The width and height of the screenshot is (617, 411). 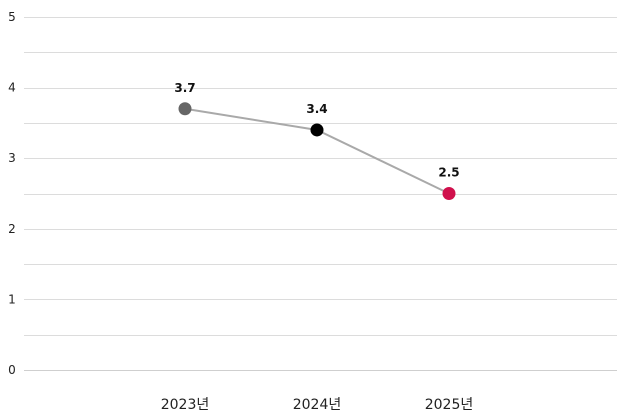 I want to click on y-tick-label: 2, so click(x=12, y=229).